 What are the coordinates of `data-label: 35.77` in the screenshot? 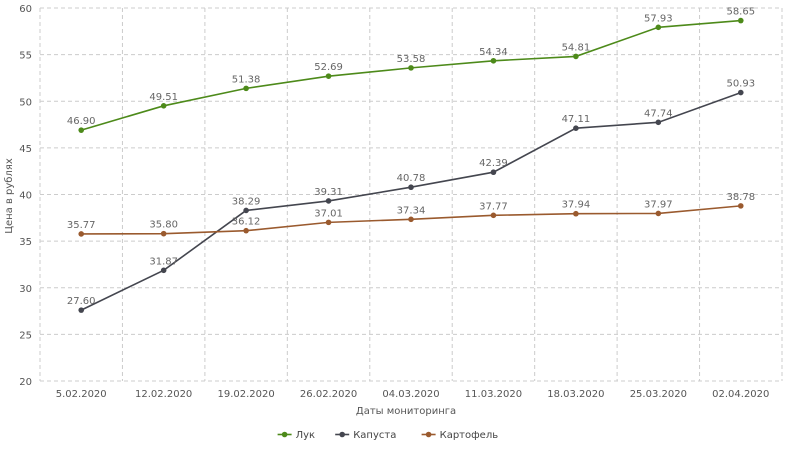 It's located at (81, 225).